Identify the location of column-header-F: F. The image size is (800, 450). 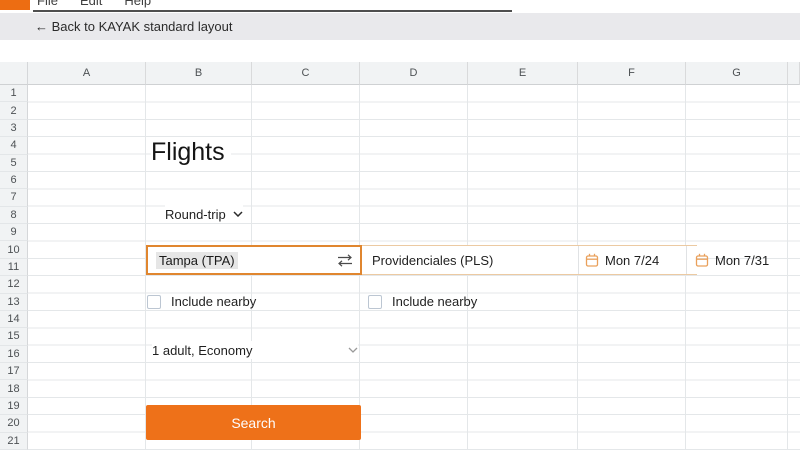
(632, 73).